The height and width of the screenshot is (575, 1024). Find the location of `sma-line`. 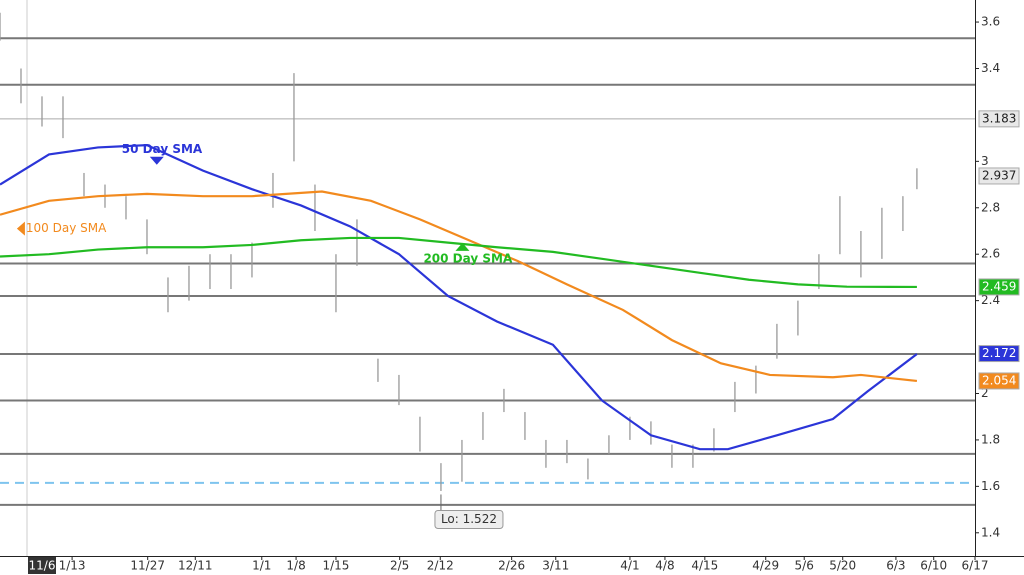

sma-line is located at coordinates (458, 262).